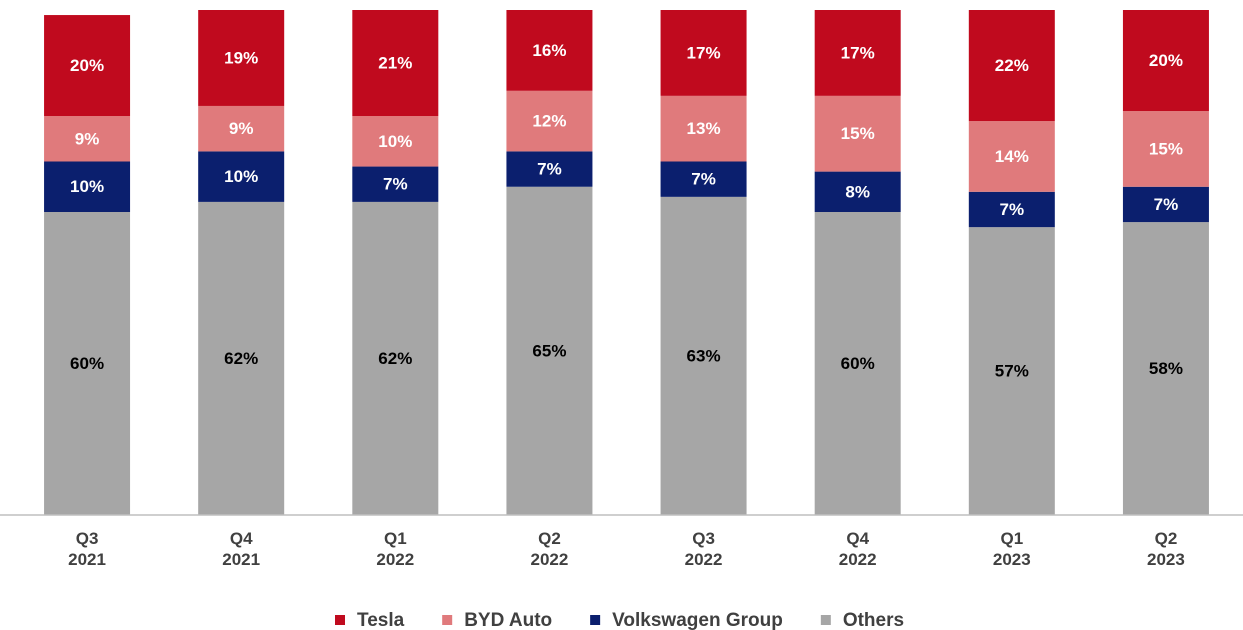 The height and width of the screenshot is (630, 1243). I want to click on value-label: 57%, so click(1012, 371).